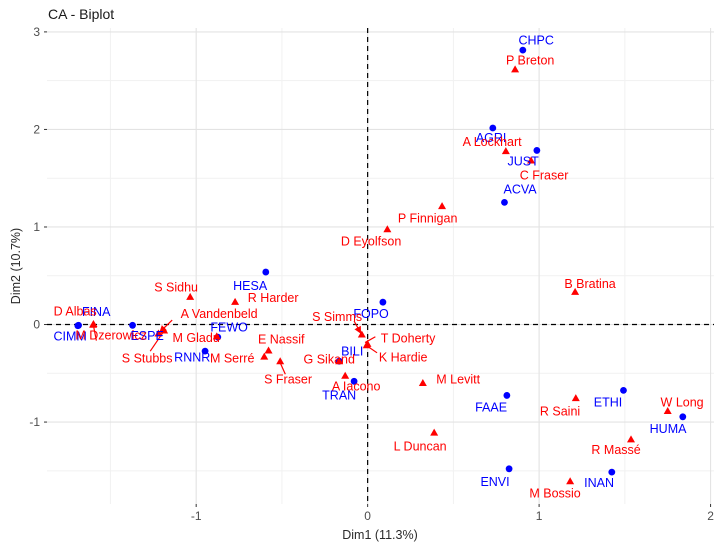 This screenshot has height=551, width=720. I want to click on member-point-p-breton, so click(515, 69).